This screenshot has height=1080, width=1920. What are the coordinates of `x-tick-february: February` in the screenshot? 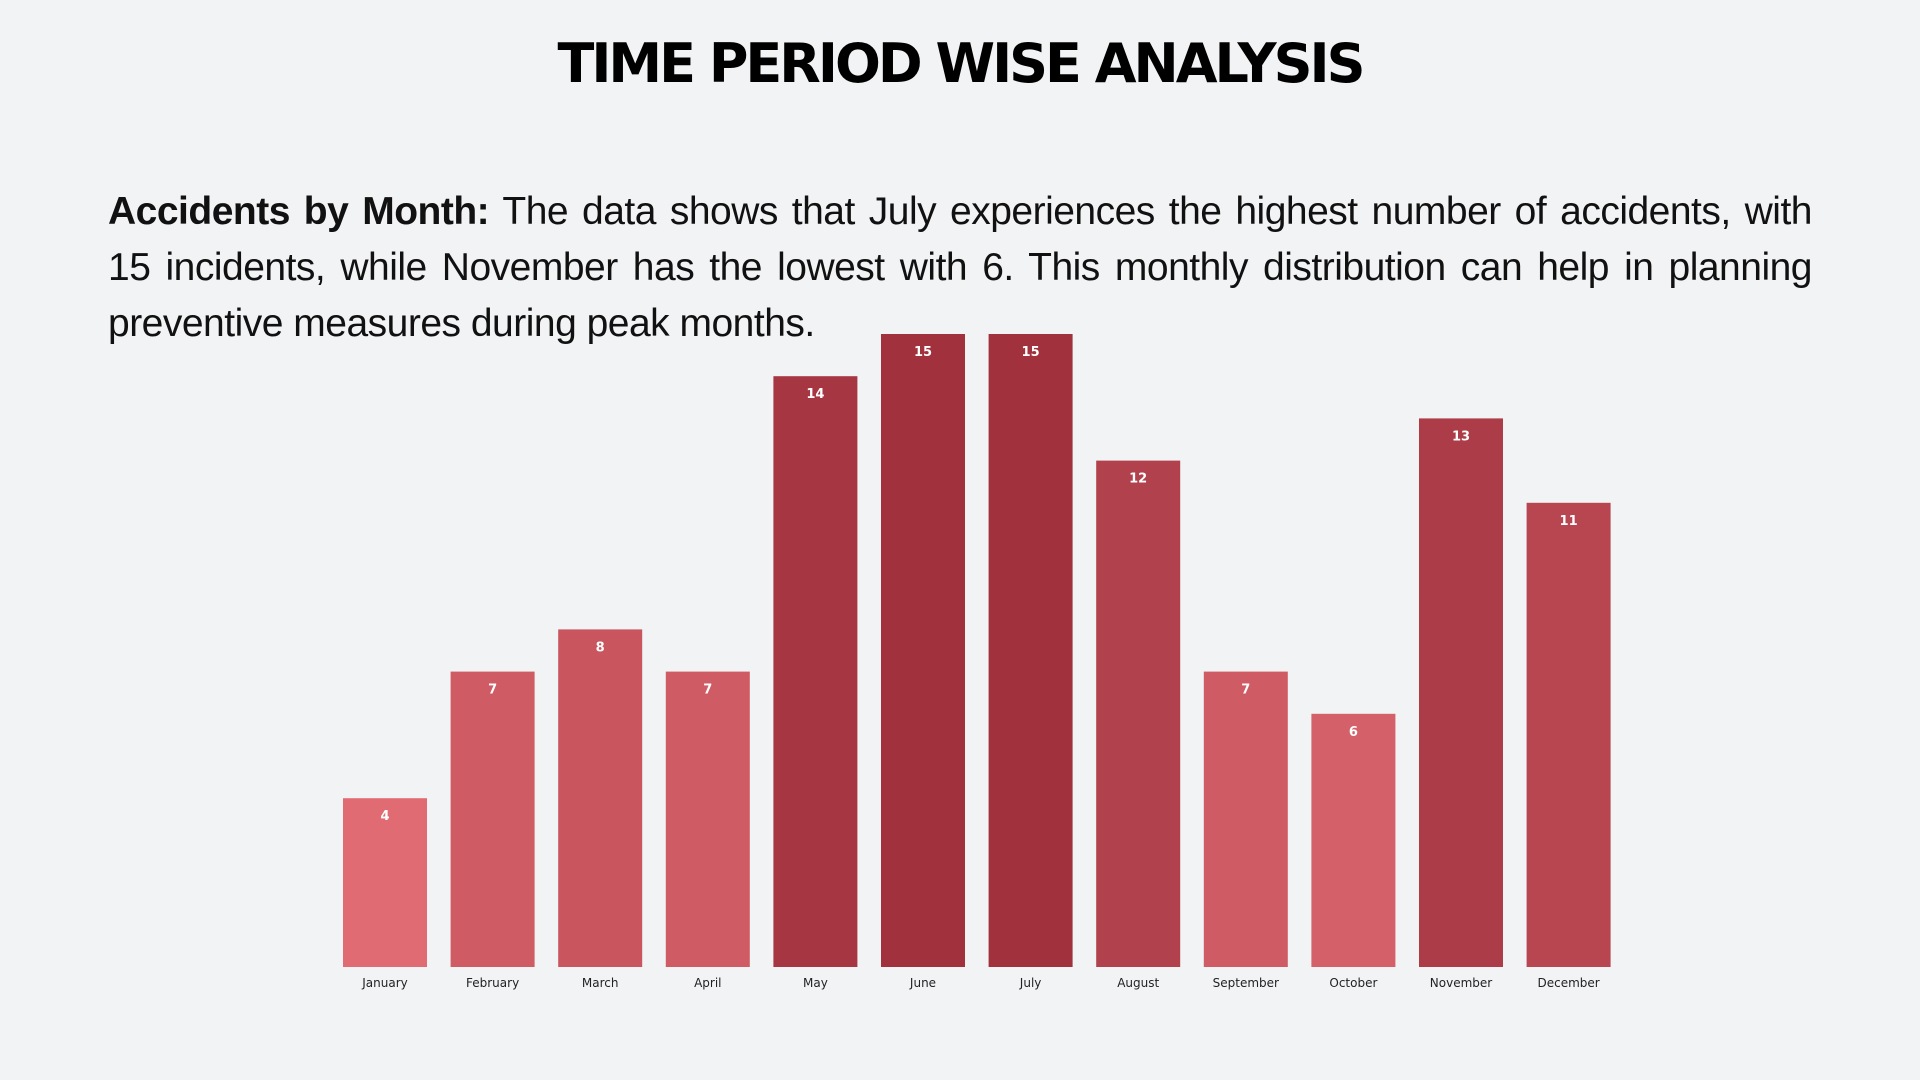 It's located at (492, 983).